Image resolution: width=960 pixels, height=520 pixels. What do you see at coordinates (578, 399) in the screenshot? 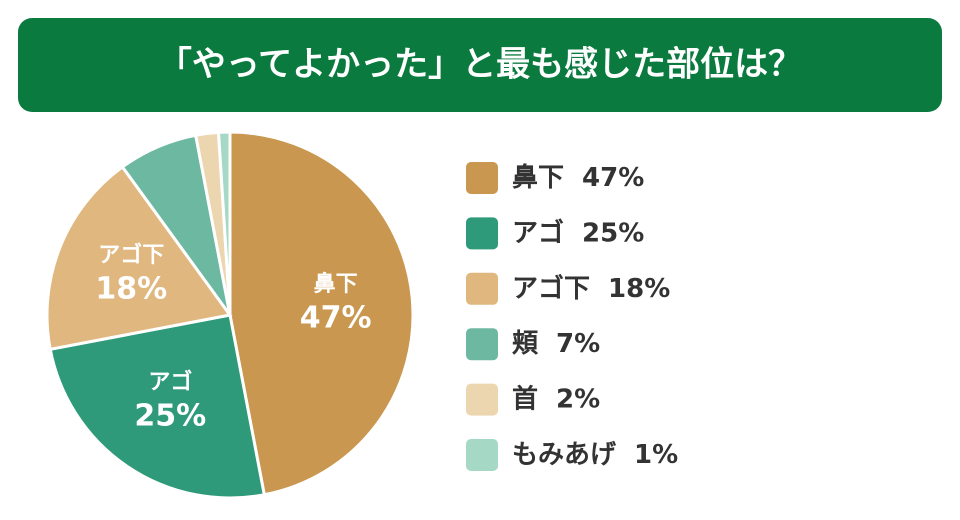
I see `legend-value: 2%` at bounding box center [578, 399].